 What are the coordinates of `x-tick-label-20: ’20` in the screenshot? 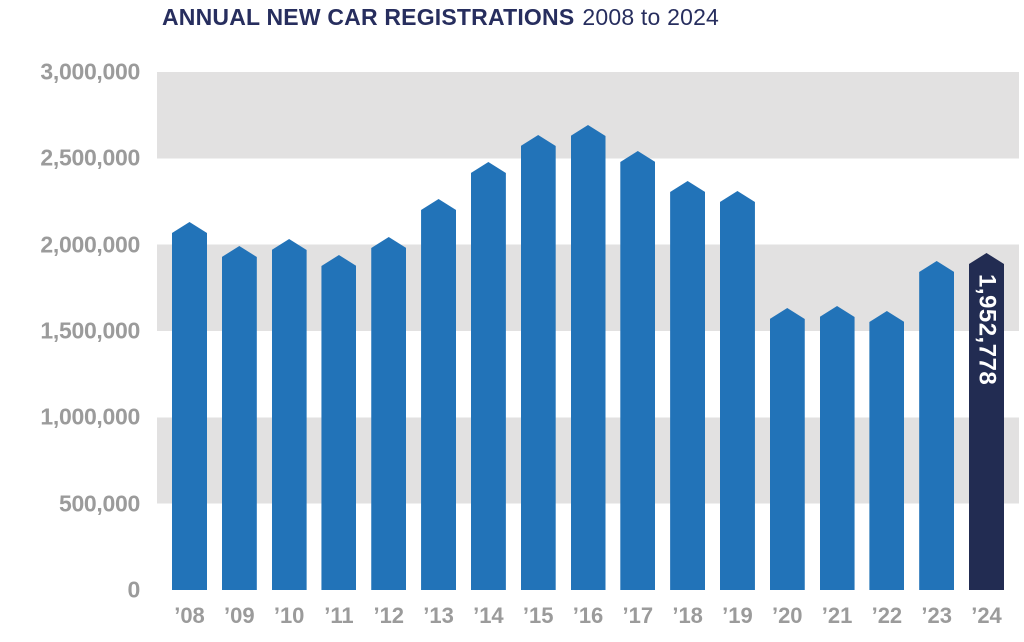 It's located at (787, 615).